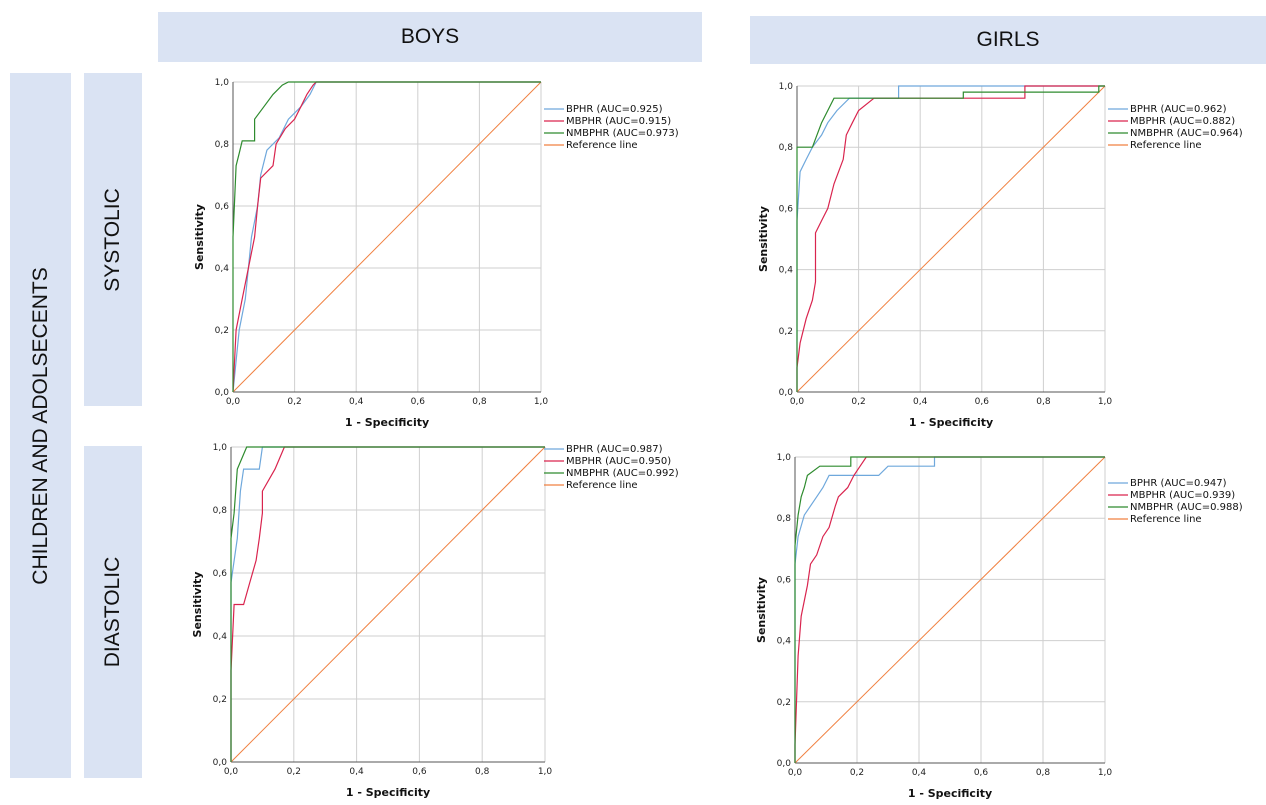  Describe the element at coordinates (1182, 495) in the screenshot. I see `legend-entry: MBPHR (AUC=0.939)` at that location.